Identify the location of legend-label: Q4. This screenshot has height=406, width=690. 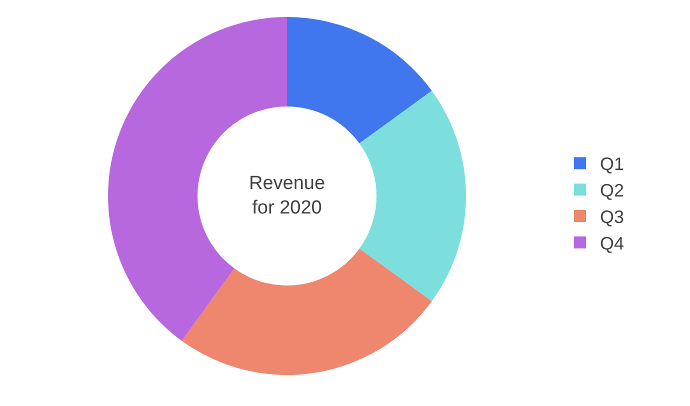
(612, 243).